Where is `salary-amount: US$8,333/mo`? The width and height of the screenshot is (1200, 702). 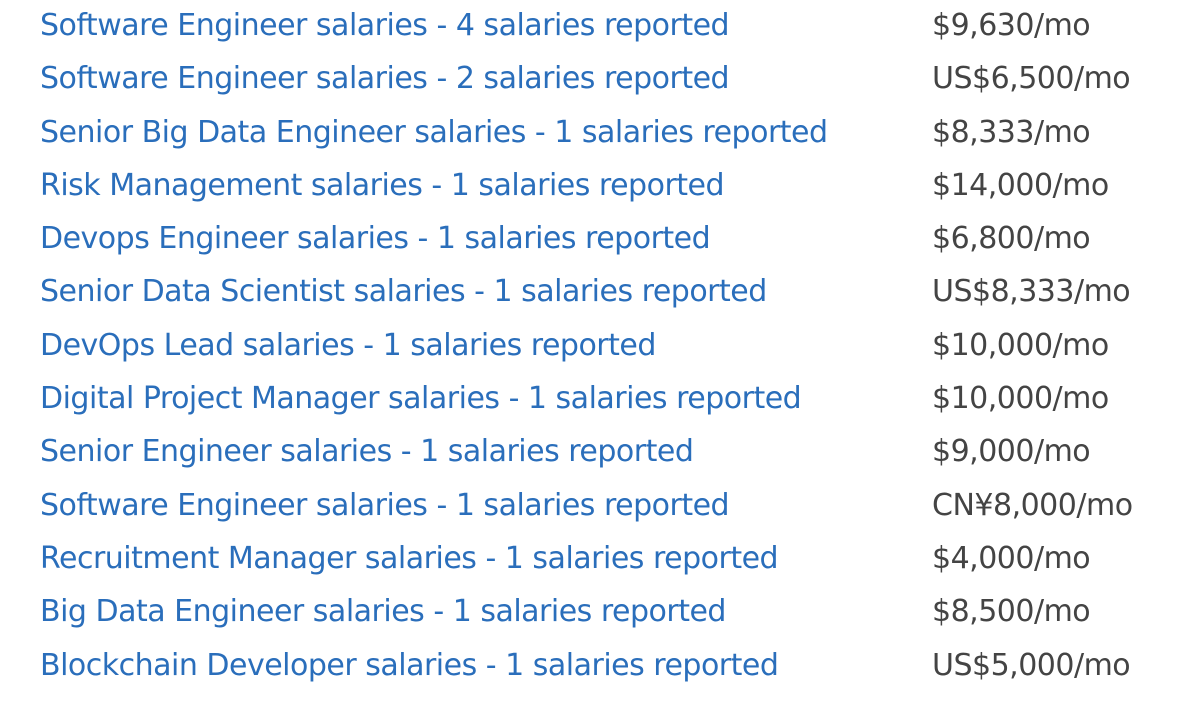
salary-amount: US$8,333/mo is located at coordinates (1031, 292).